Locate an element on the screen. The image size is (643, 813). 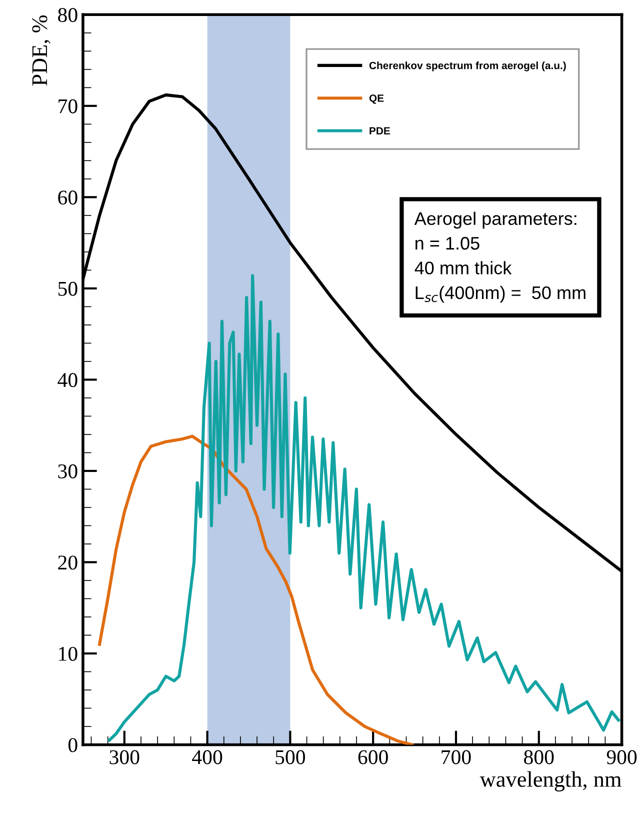
y-tick-label: 10 is located at coordinates (68, 653).